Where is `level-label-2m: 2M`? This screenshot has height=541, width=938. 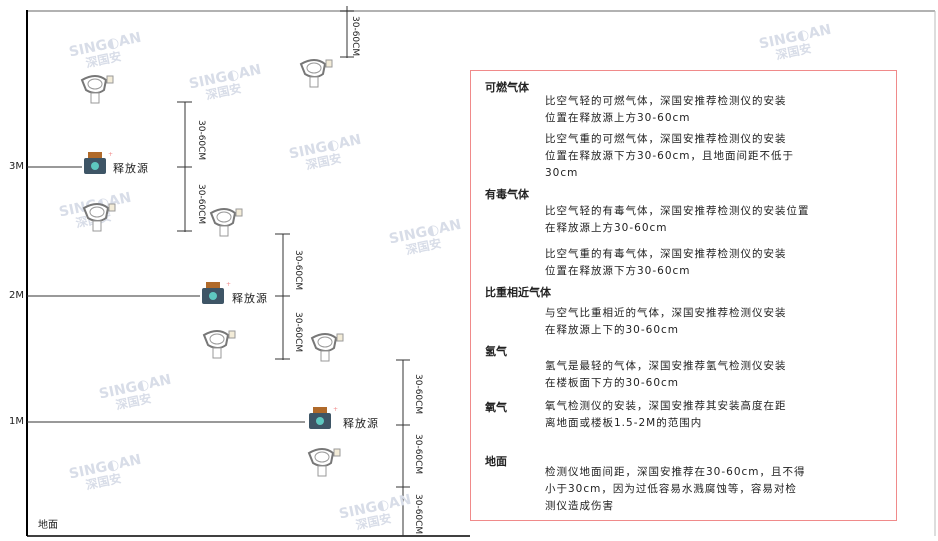 level-label-2m: 2M is located at coordinates (16, 295).